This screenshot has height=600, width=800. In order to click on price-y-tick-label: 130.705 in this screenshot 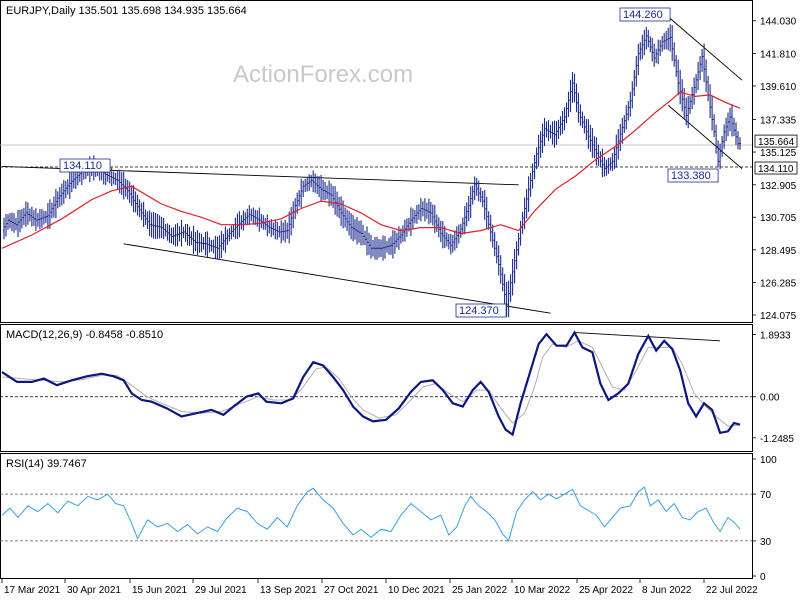, I will do `click(778, 218)`.